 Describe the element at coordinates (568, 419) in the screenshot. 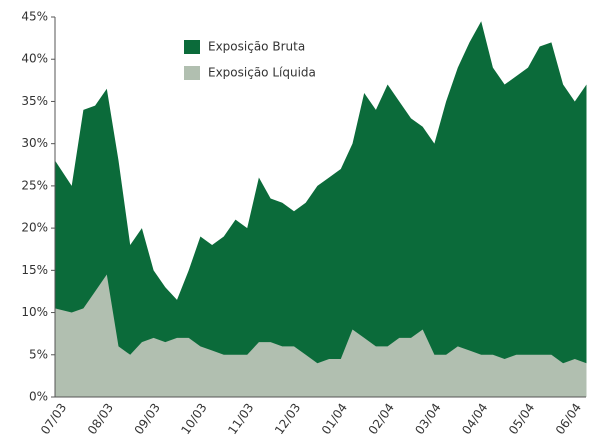

I see `x-tick-label: 06/04` at that location.